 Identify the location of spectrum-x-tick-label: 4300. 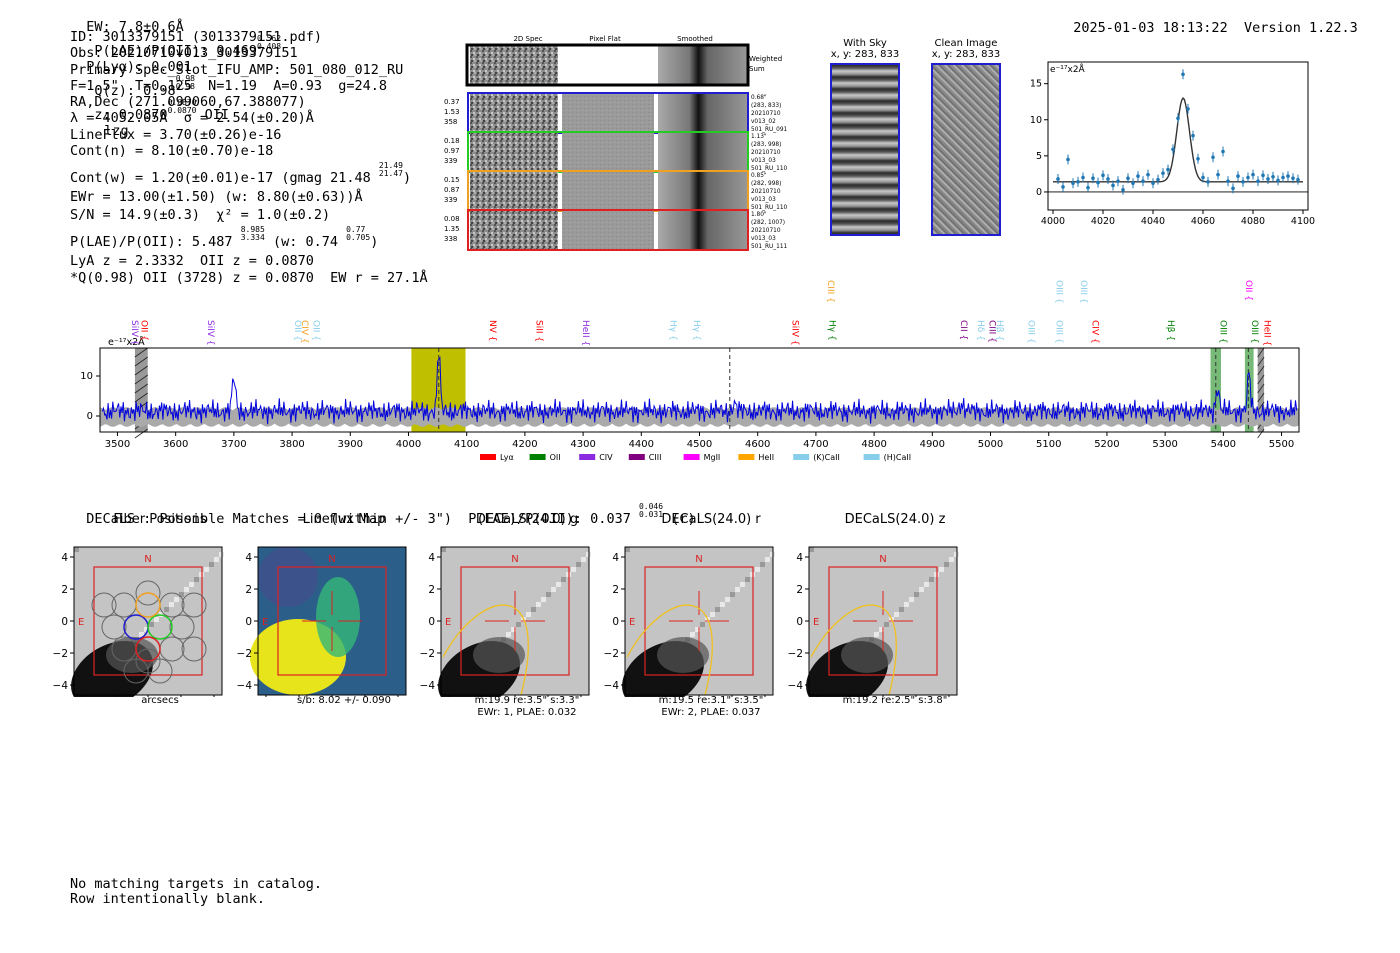
(582, 444).